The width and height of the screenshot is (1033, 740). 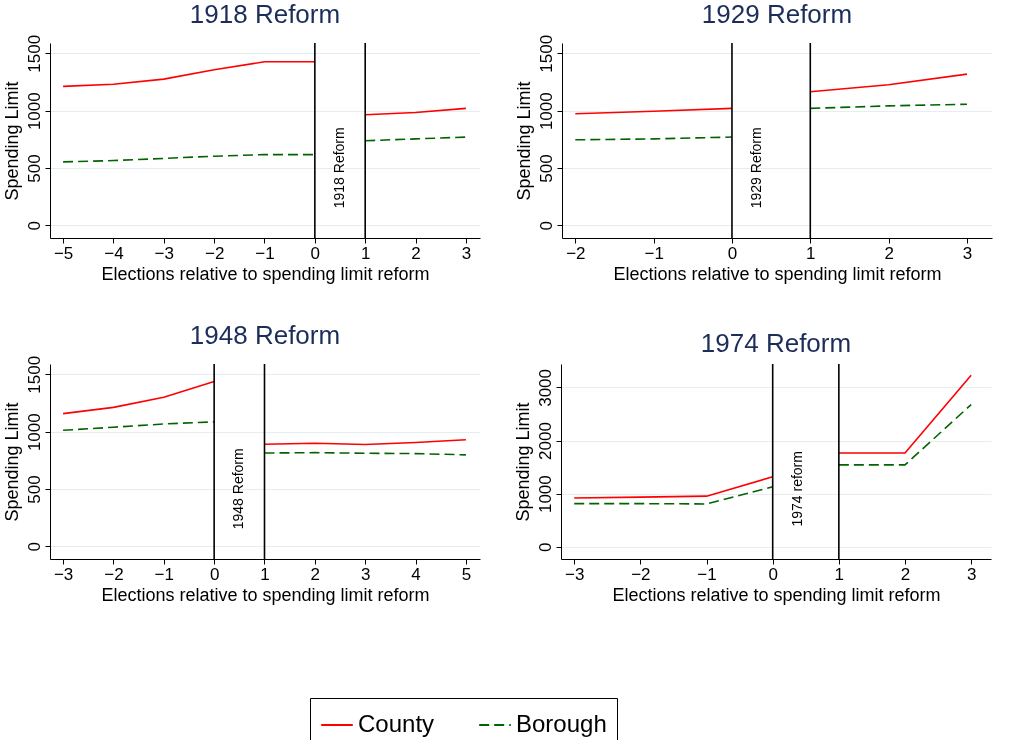 What do you see at coordinates (63, 253) in the screenshot?
I see `x-tick-label: −5` at bounding box center [63, 253].